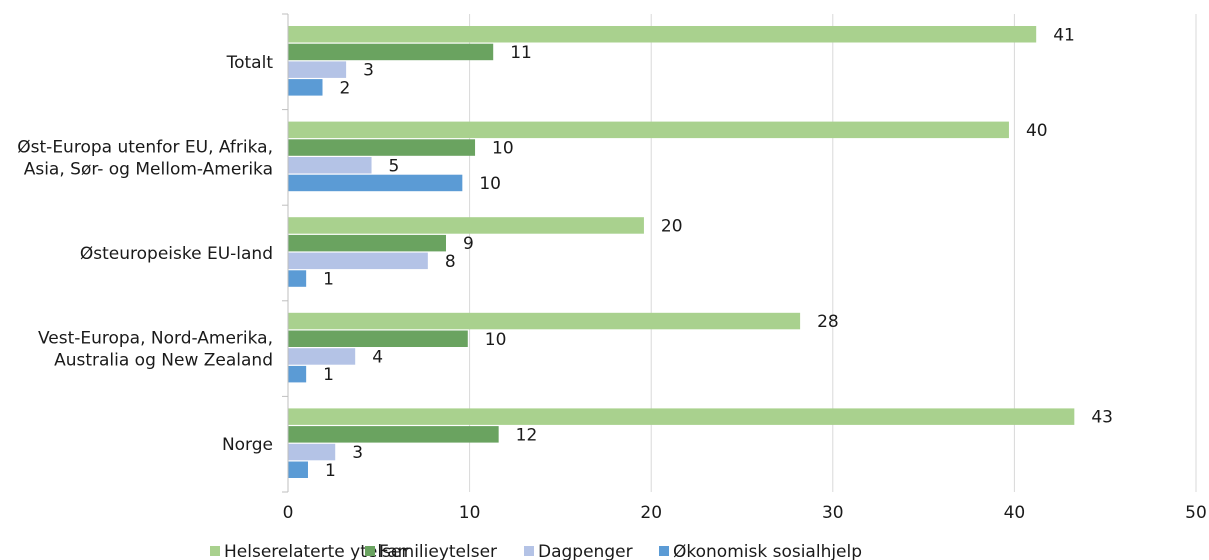 The width and height of the screenshot is (1209, 560). I want to click on data-label: 4, so click(377, 357).